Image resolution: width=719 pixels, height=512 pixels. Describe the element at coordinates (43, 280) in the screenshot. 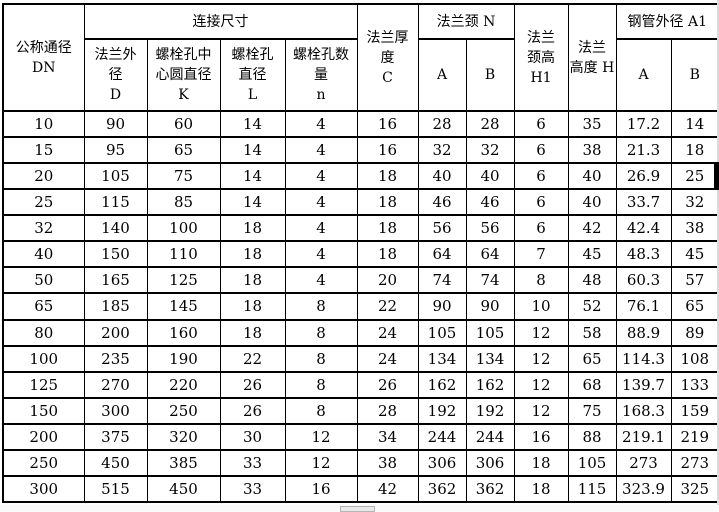

I see `cell: 50` at that location.